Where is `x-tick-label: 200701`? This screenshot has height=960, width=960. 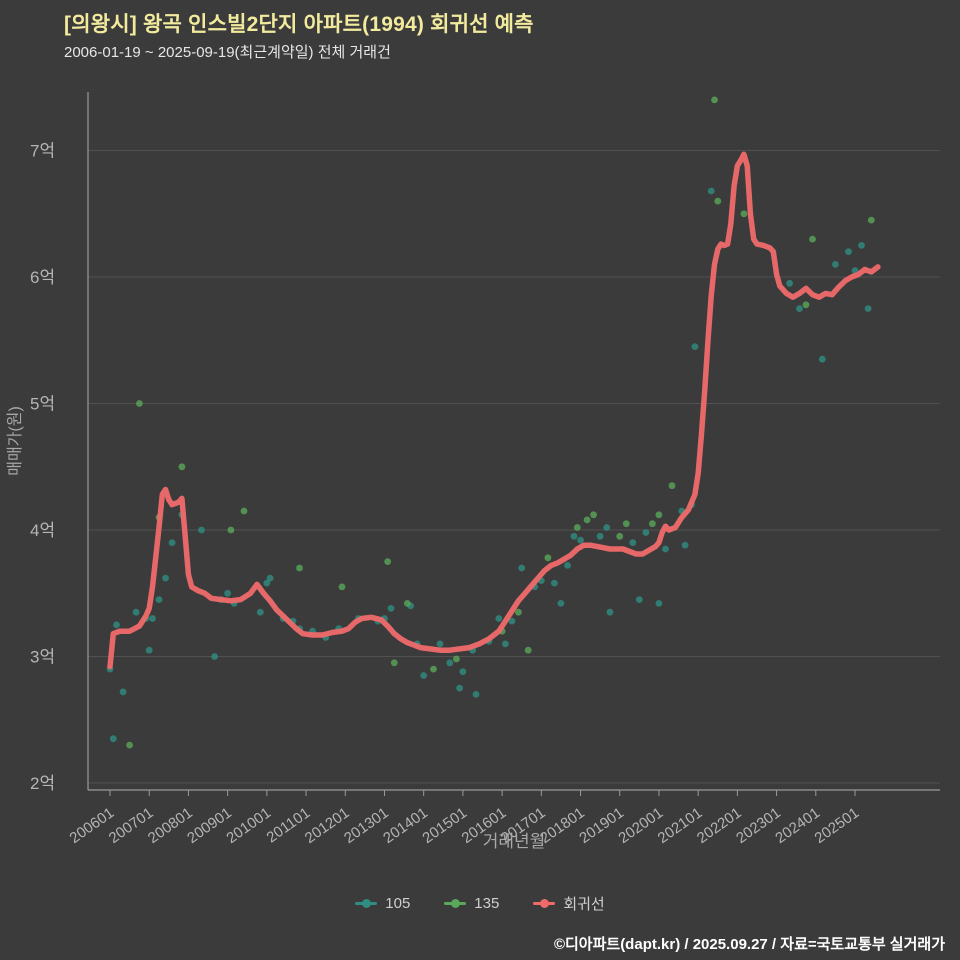 x-tick-label: 200701 is located at coordinates (131, 825).